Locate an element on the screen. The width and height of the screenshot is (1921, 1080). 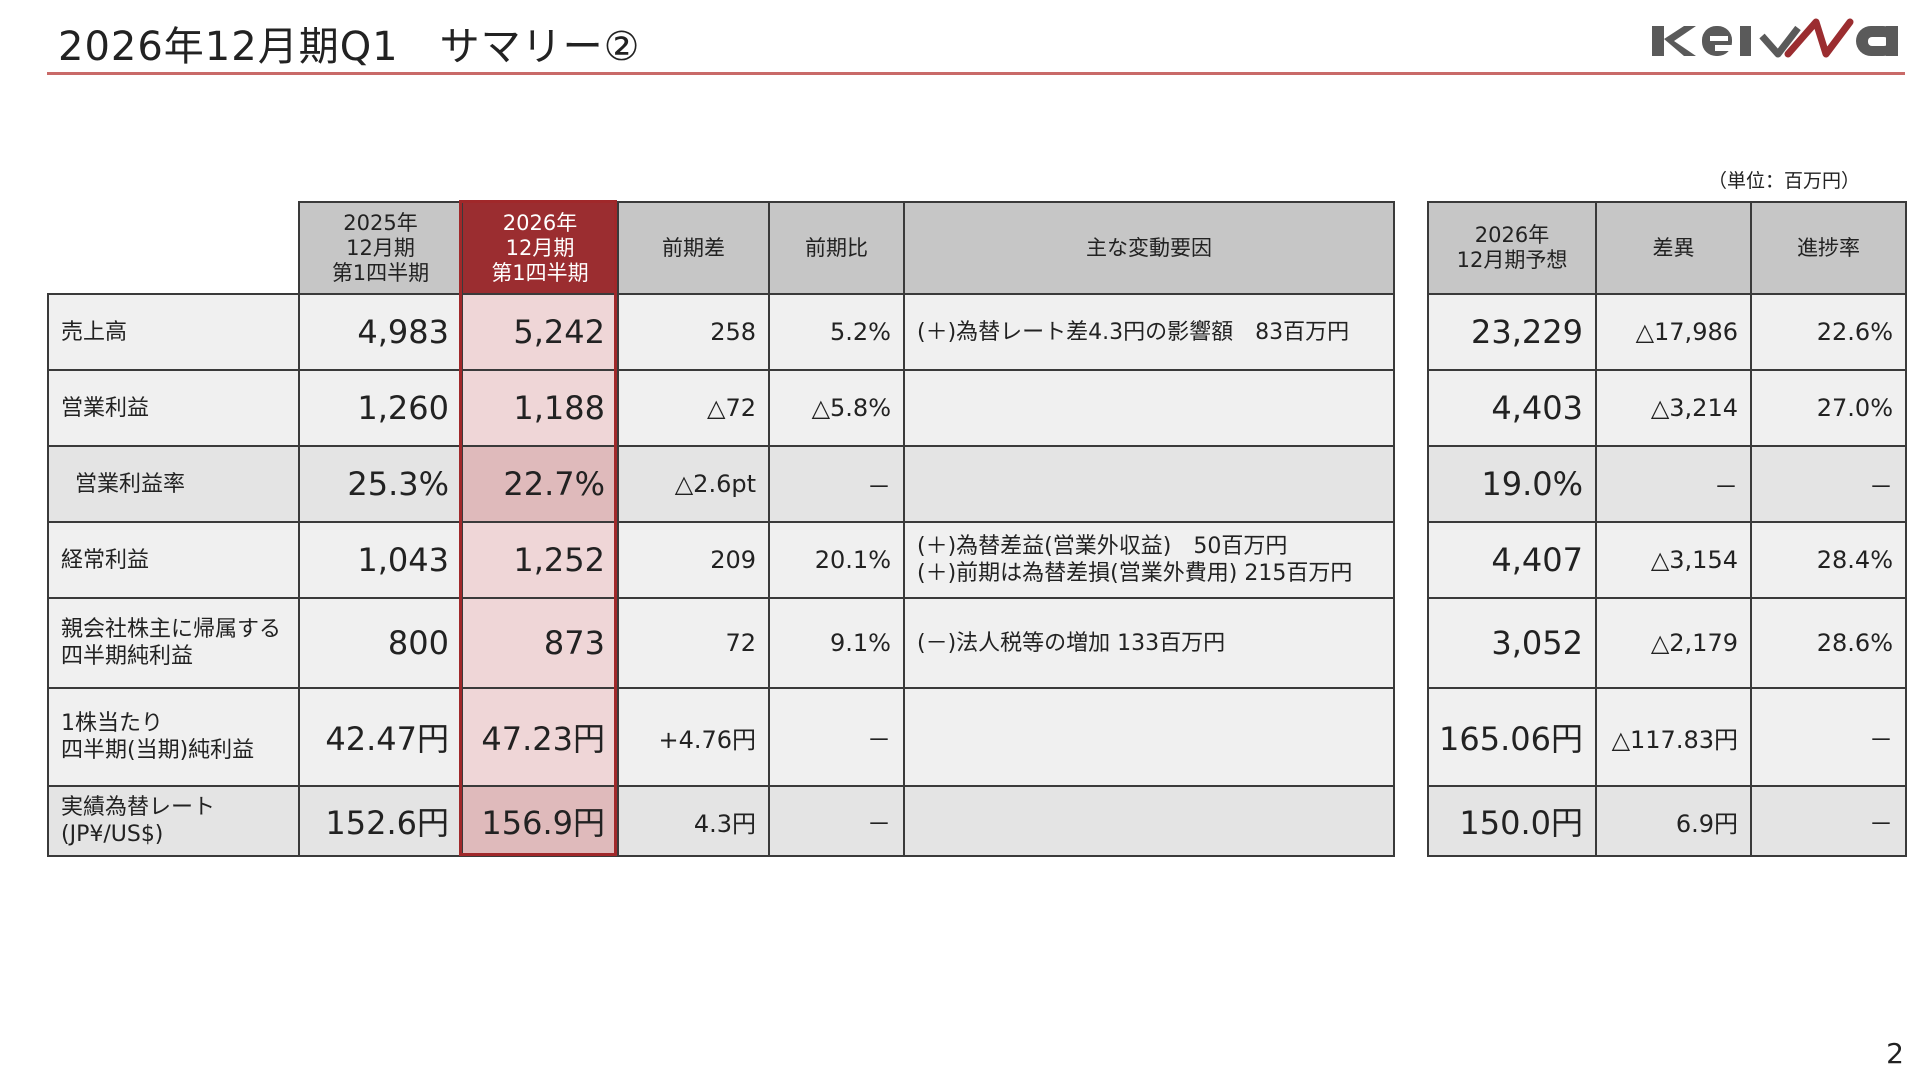
table-row: 150.0円 6.9円 － is located at coordinates (1667, 821).